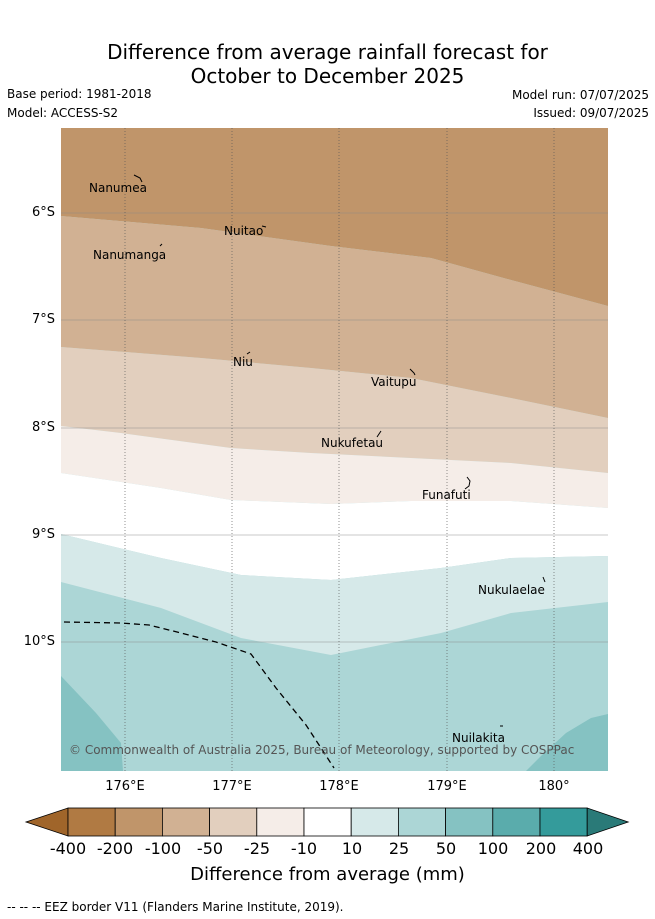 This screenshot has height=919, width=655. Describe the element at coordinates (591, 113) in the screenshot. I see `issued-date: Issued: 09/07/2025` at that location.